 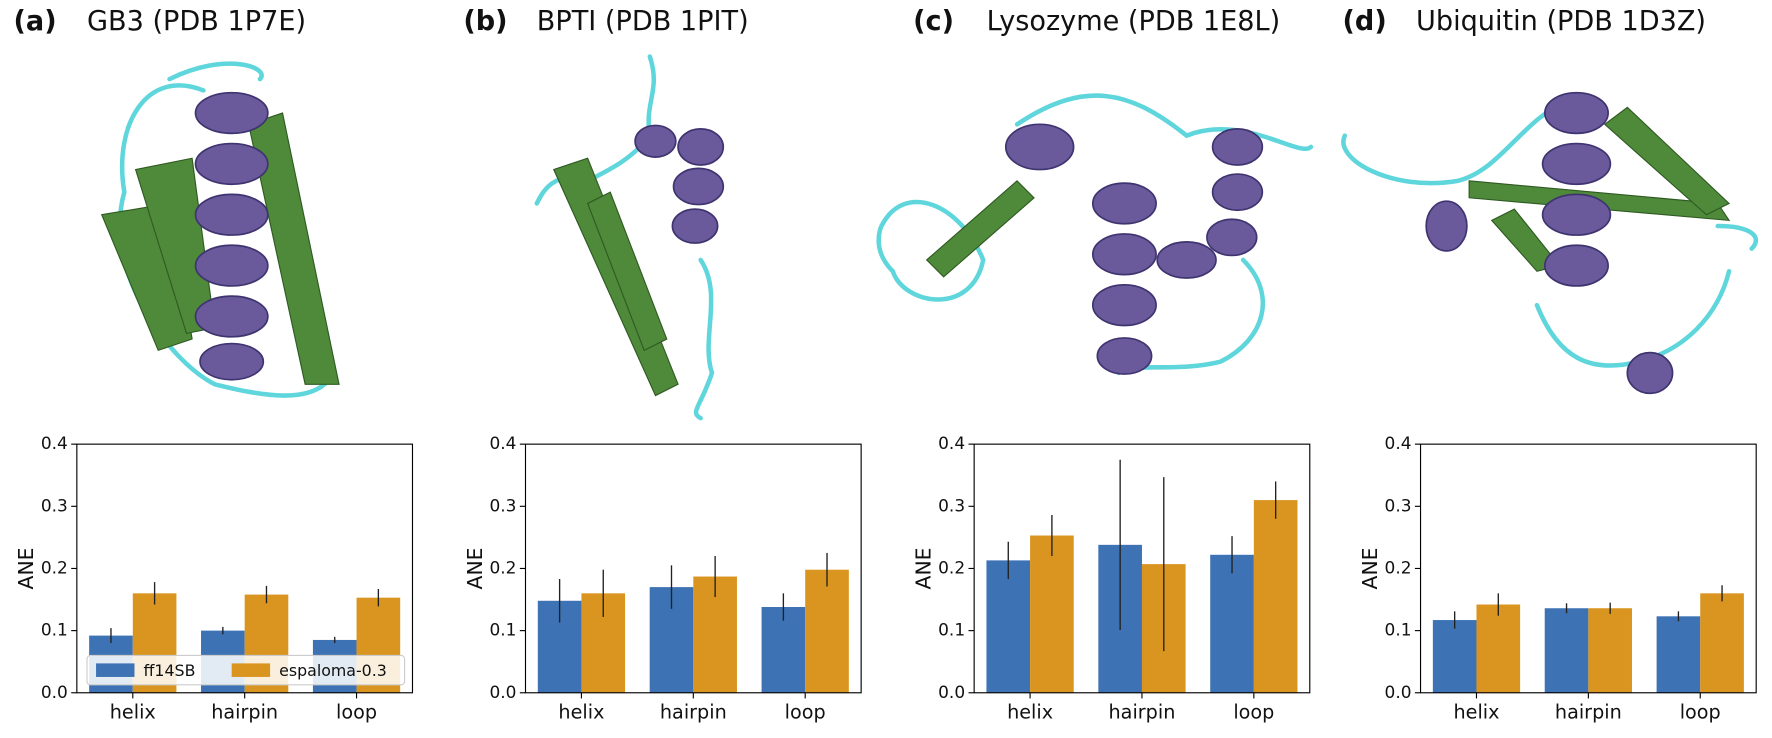 What do you see at coordinates (333, 670) in the screenshot?
I see `legend-label: espaloma-0.3` at bounding box center [333, 670].